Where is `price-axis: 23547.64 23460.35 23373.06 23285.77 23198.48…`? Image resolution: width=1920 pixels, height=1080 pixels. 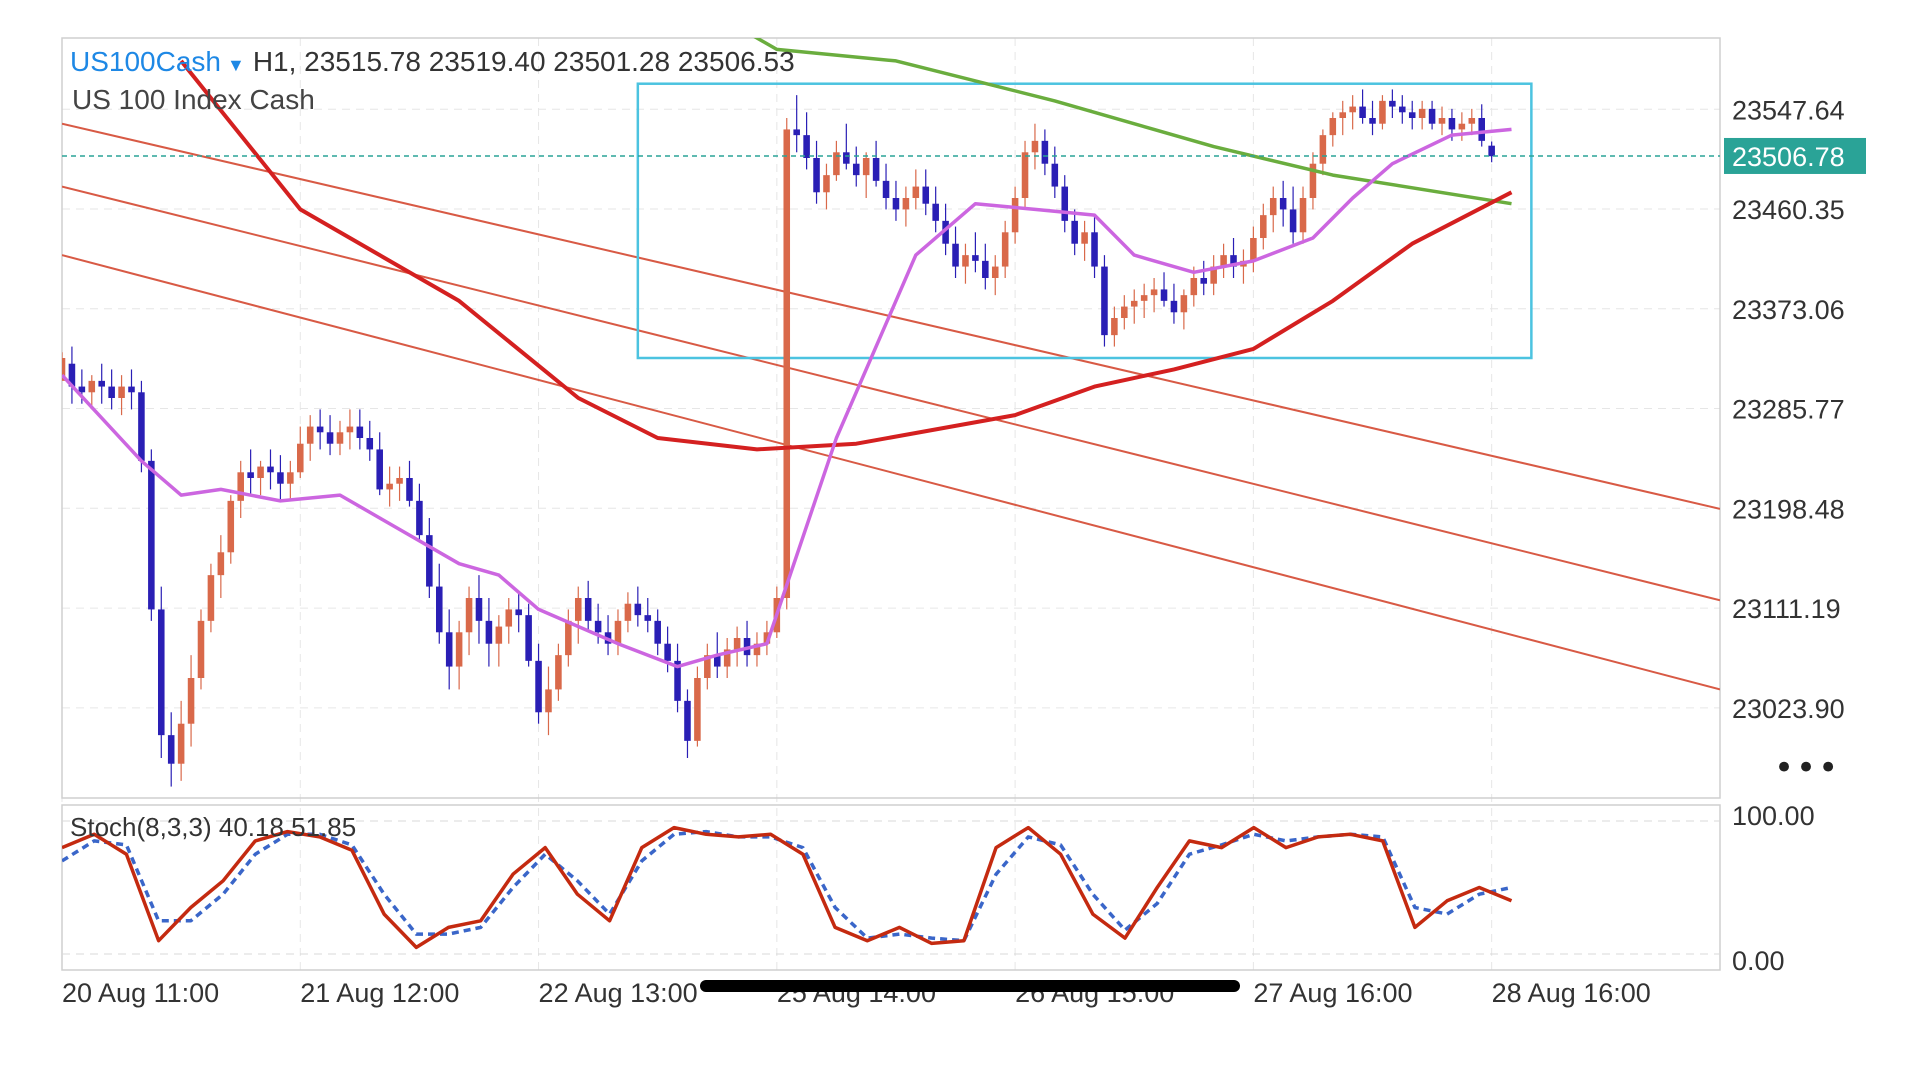
price-axis: 23547.64 23460.35 23373.06 23285.77 23198.48… is located at coordinates (1788, 409).